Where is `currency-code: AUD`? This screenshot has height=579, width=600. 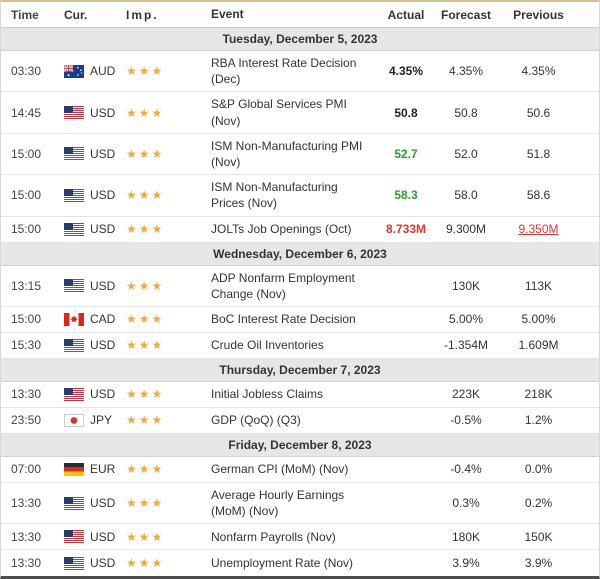 currency-code: AUD is located at coordinates (103, 71).